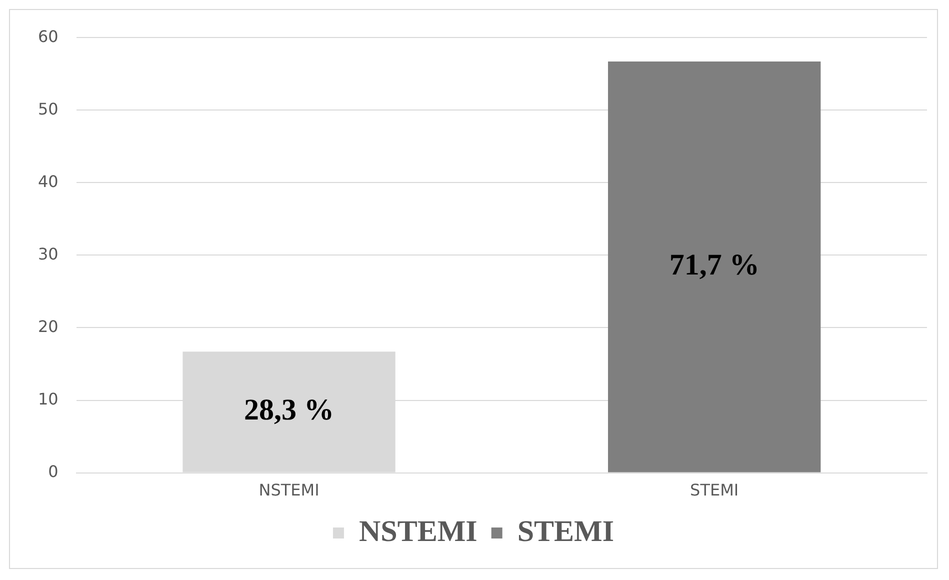  What do you see at coordinates (714, 265) in the screenshot?
I see `annotation: 71,7 %` at bounding box center [714, 265].